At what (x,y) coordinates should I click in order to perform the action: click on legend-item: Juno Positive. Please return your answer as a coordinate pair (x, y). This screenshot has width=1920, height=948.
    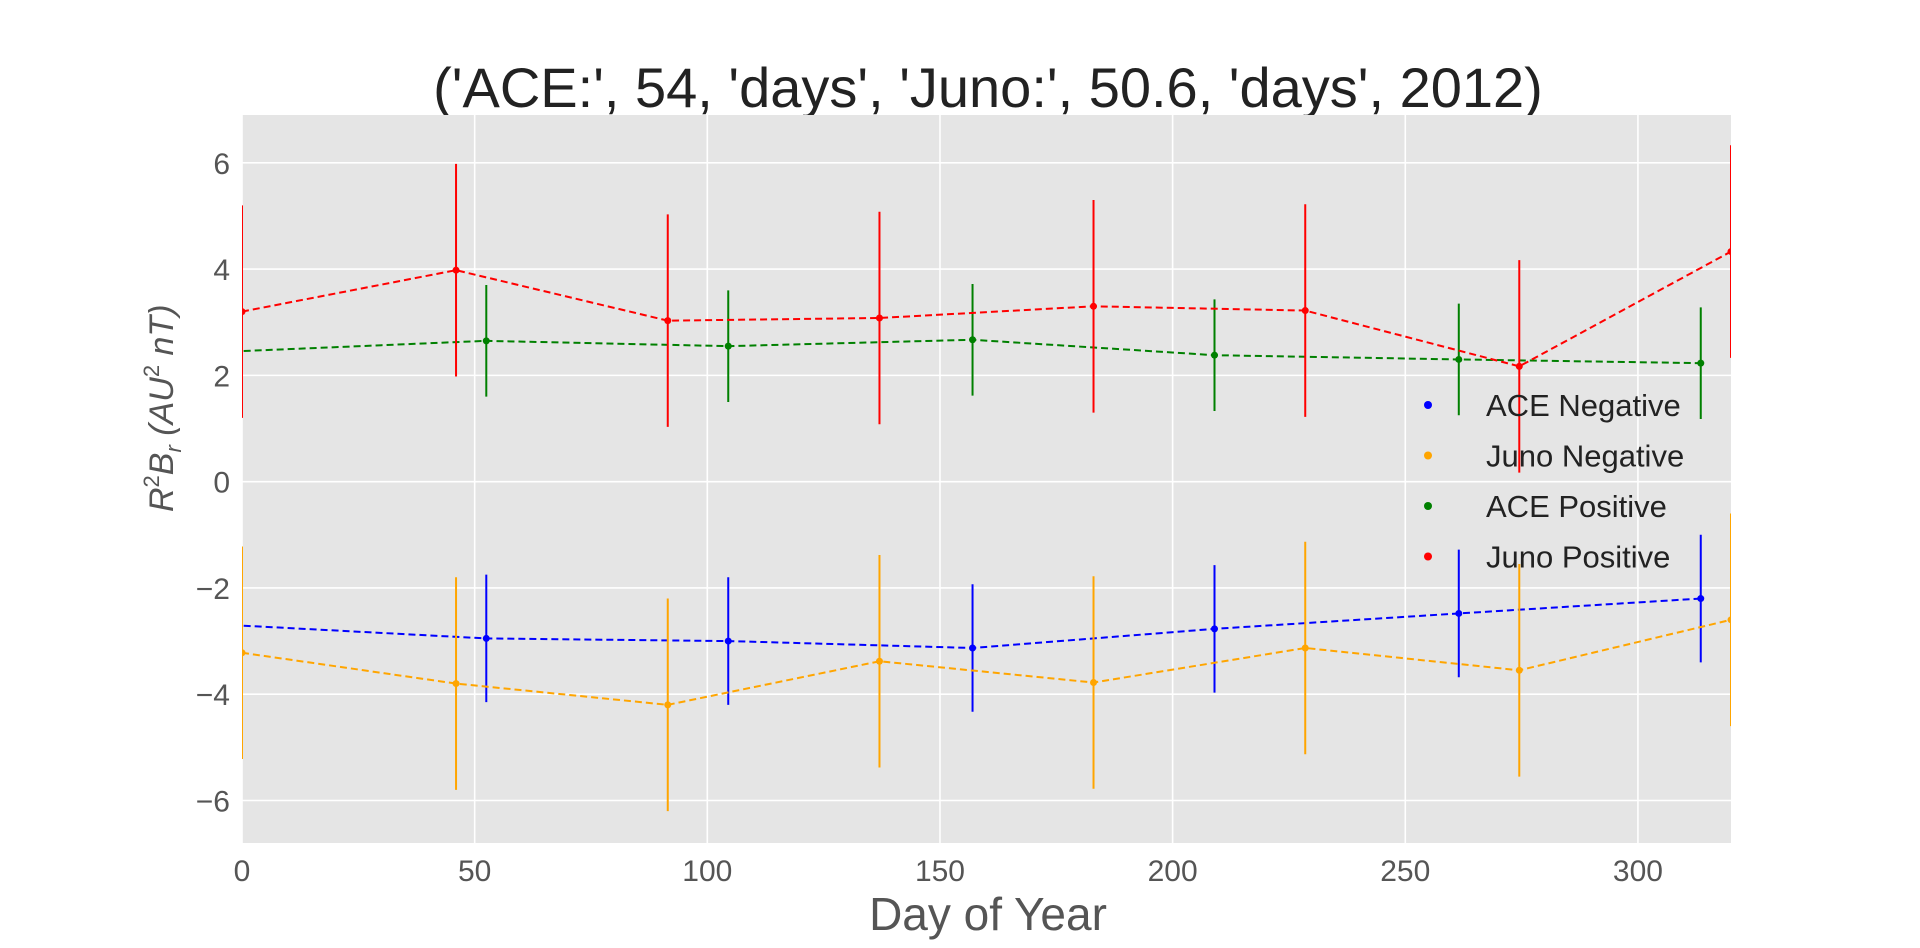
    Looking at the image, I should click on (1547, 557).